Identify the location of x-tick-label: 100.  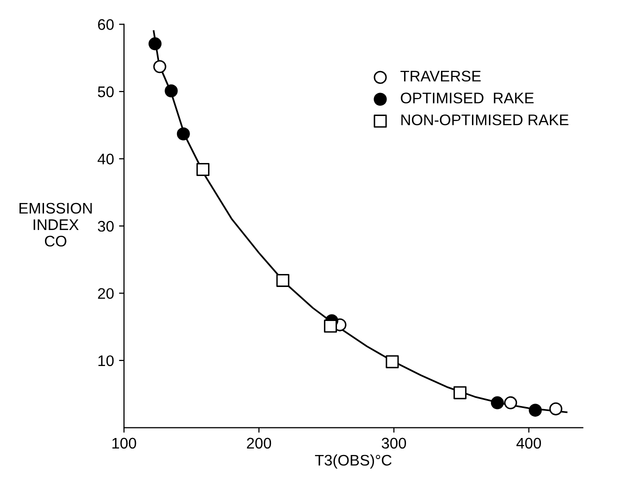
(124, 443).